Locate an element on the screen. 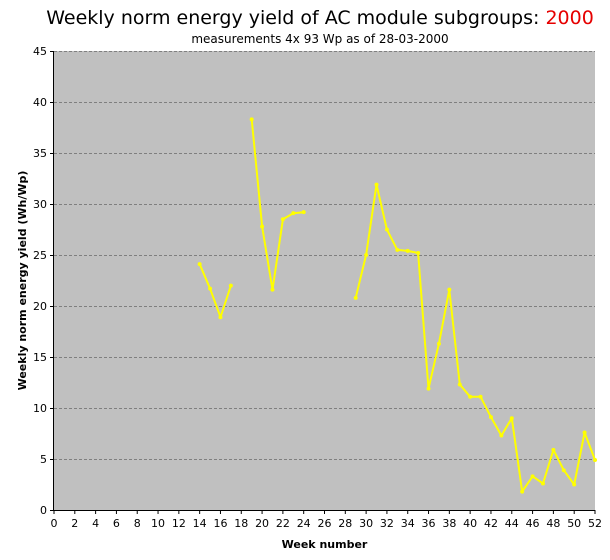 The image size is (610, 560). x-tick-label: 46 is located at coordinates (533, 523).